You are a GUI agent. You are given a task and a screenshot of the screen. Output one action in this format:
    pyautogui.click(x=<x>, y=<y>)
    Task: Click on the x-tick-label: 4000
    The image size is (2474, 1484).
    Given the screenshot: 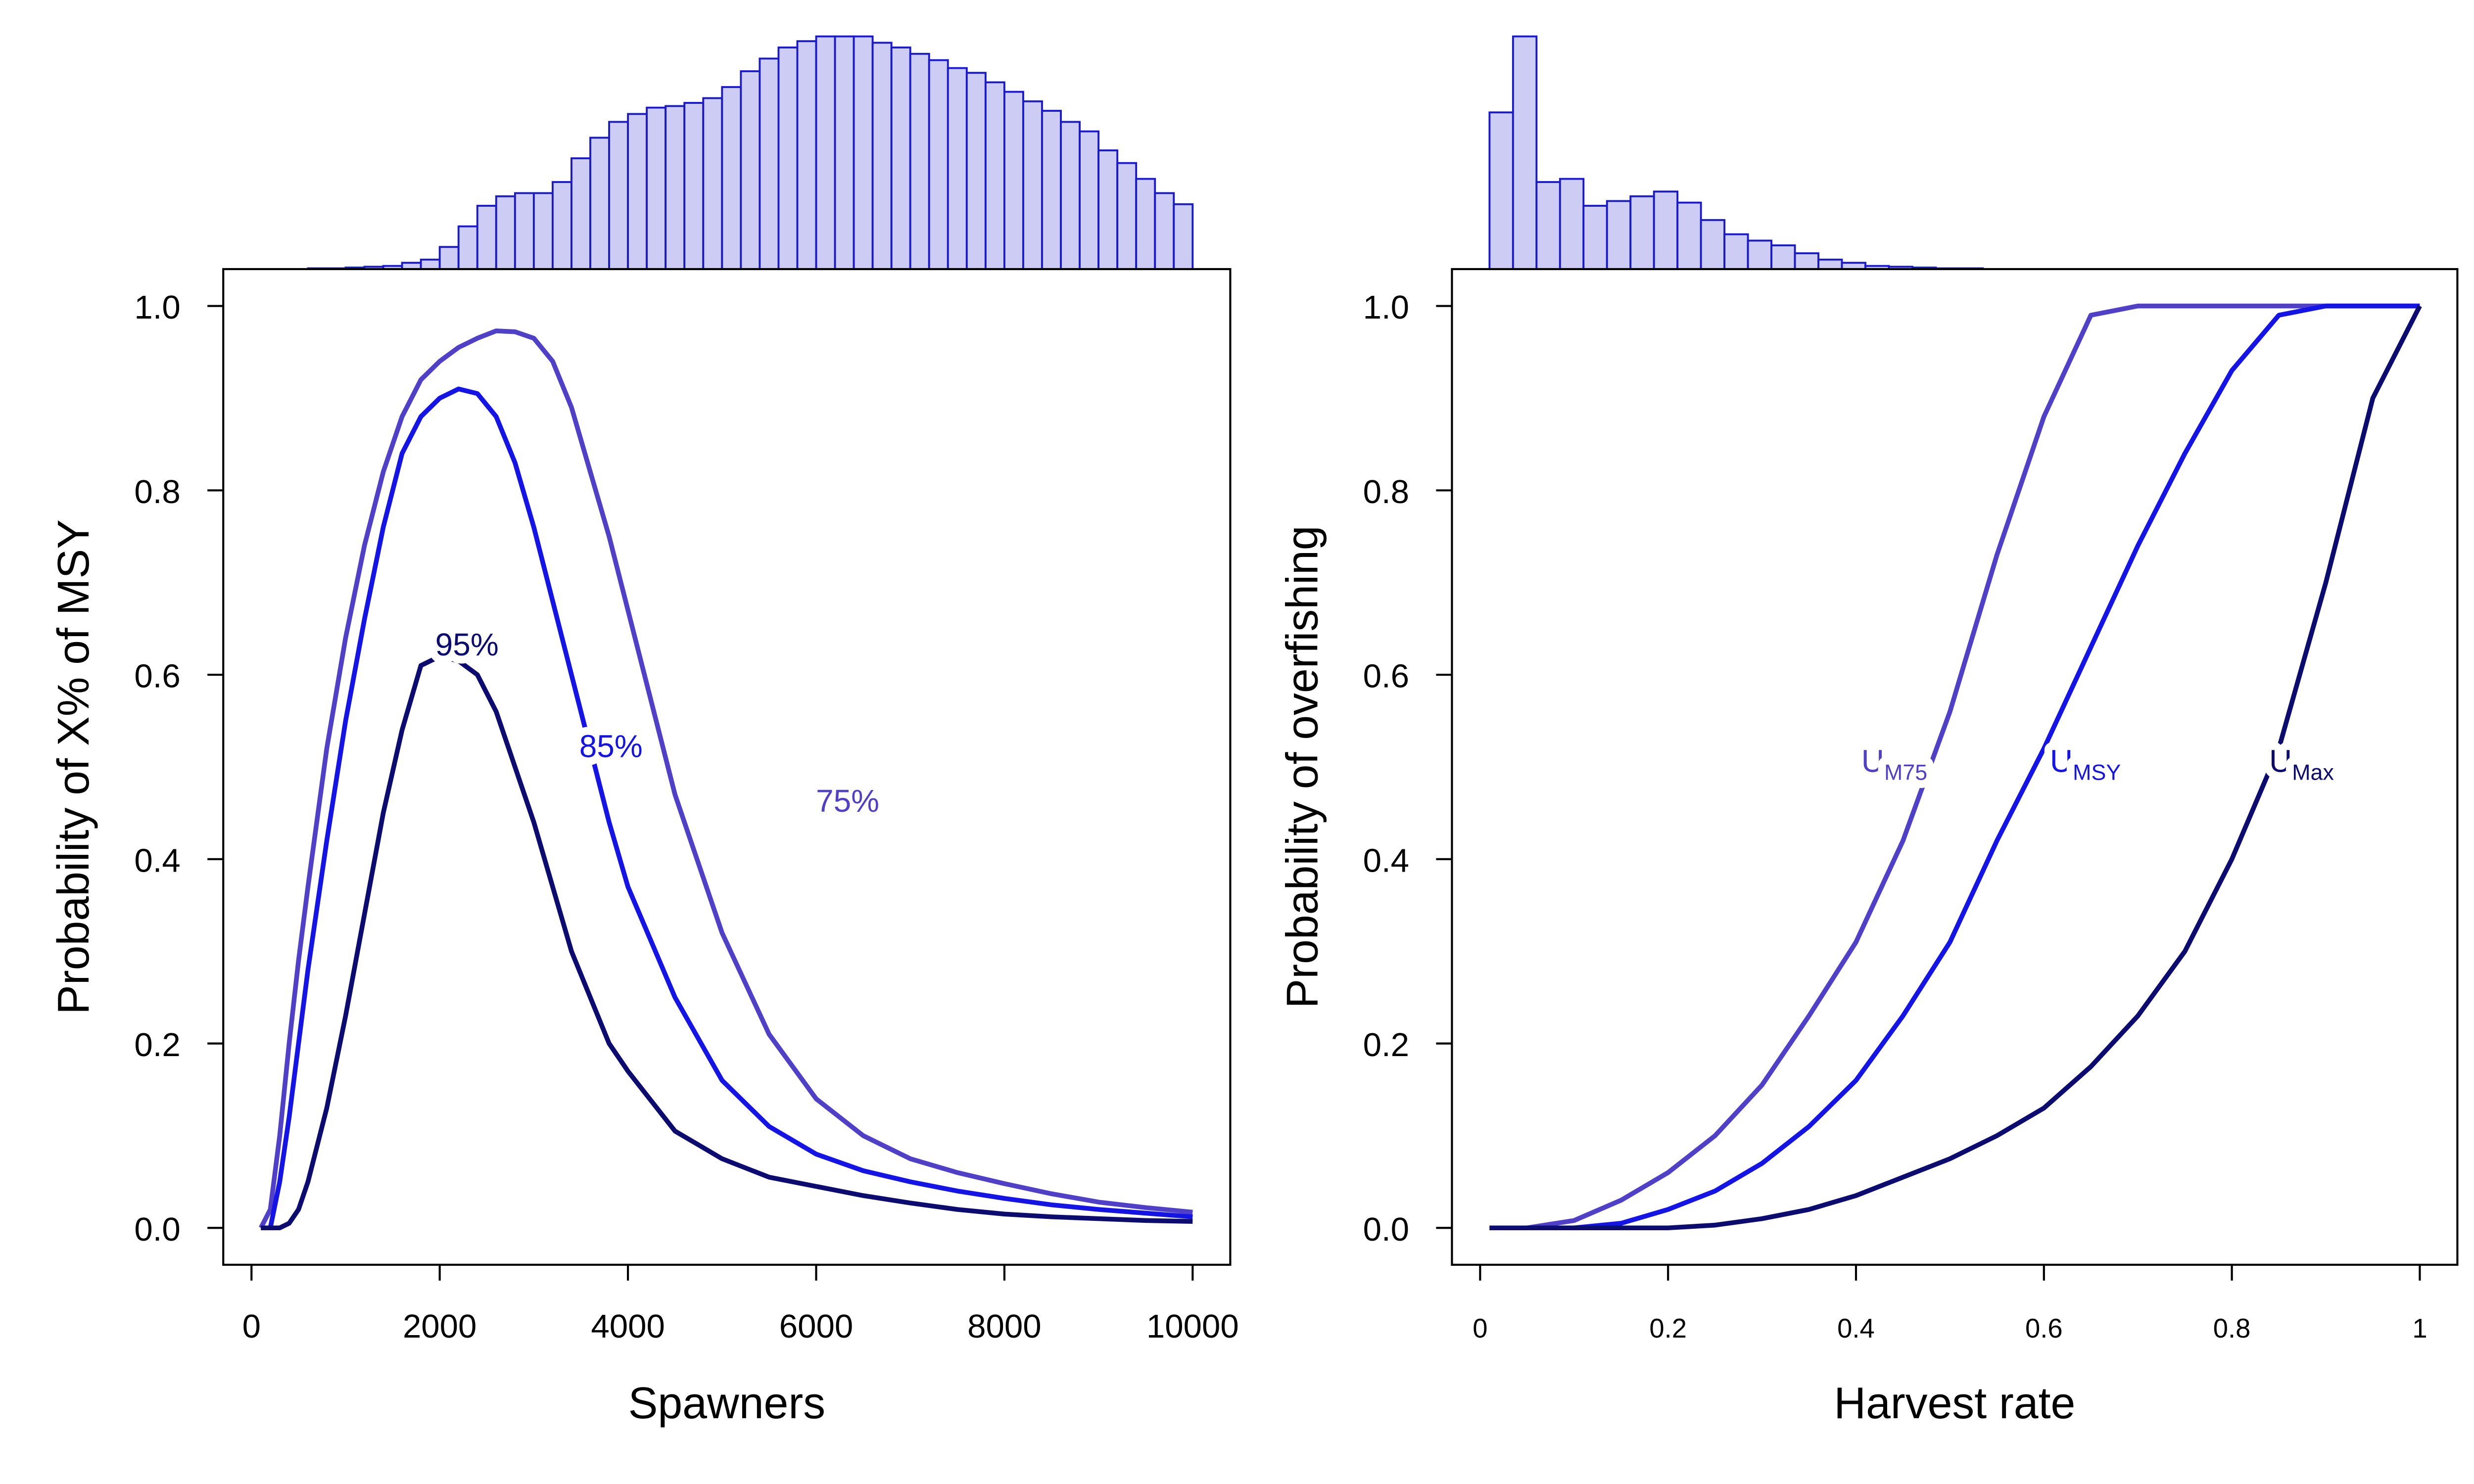 What is the action you would take?
    pyautogui.click(x=628, y=1326)
    